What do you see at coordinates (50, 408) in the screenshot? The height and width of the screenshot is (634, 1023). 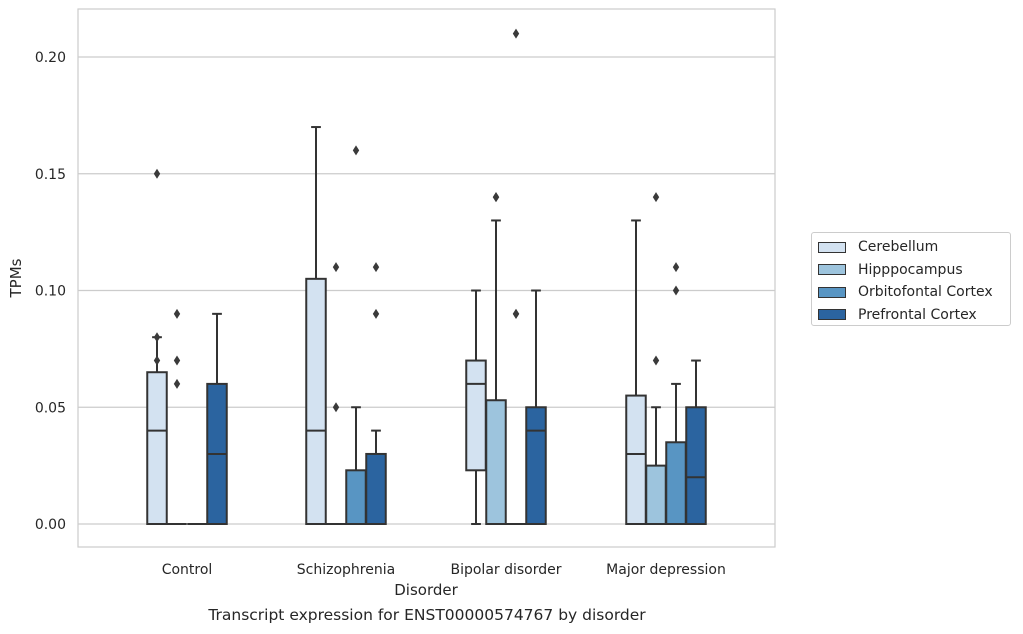 I see `y-tick-label: 0.05` at bounding box center [50, 408].